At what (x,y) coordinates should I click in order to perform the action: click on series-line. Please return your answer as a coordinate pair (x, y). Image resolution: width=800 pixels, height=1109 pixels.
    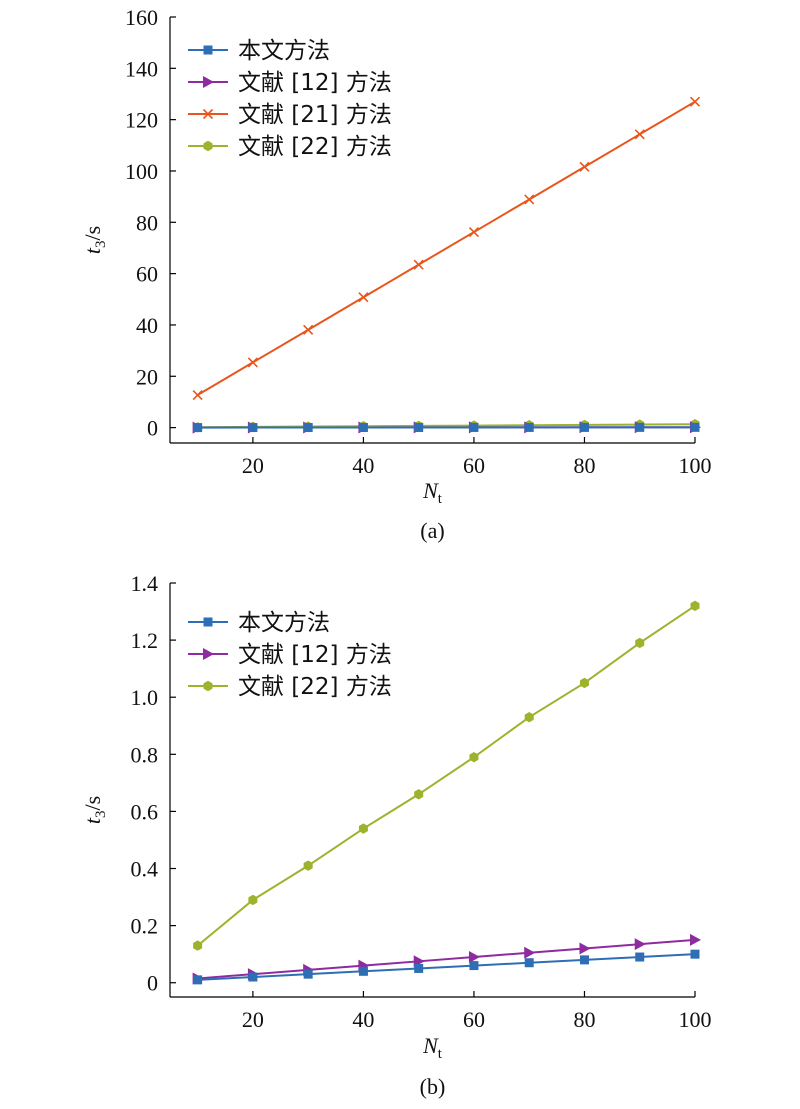
    Looking at the image, I should click on (446, 967).